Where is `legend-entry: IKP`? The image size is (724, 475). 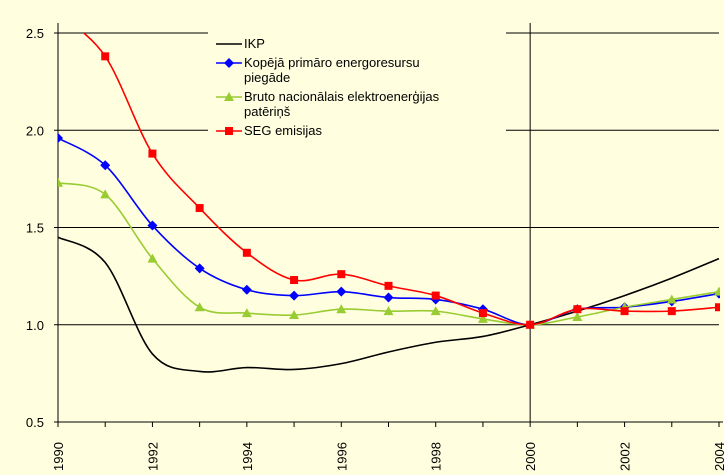 legend-entry: IKP is located at coordinates (357, 43).